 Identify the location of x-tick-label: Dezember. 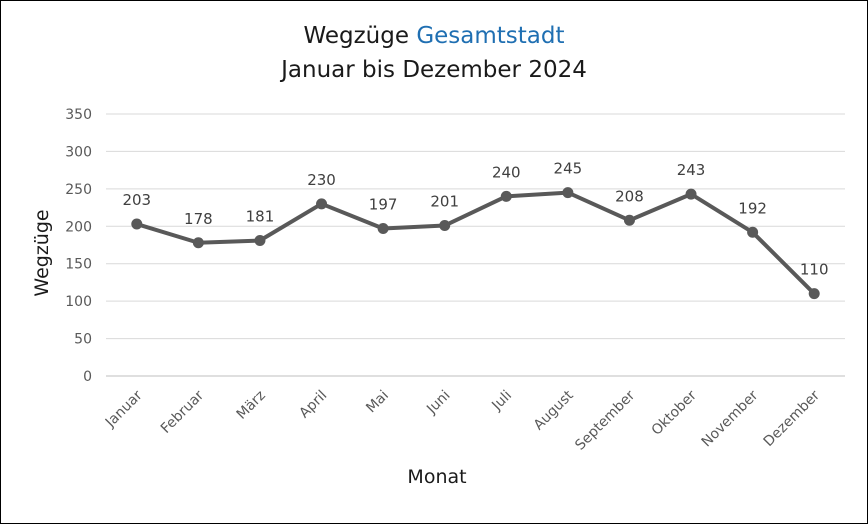
(792, 418).